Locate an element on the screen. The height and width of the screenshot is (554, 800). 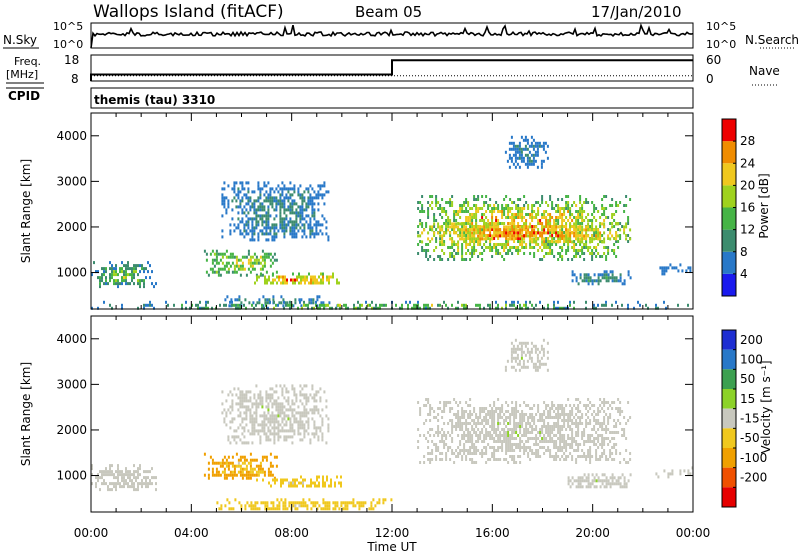
cpid-label: CPID is located at coordinates (24, 96).